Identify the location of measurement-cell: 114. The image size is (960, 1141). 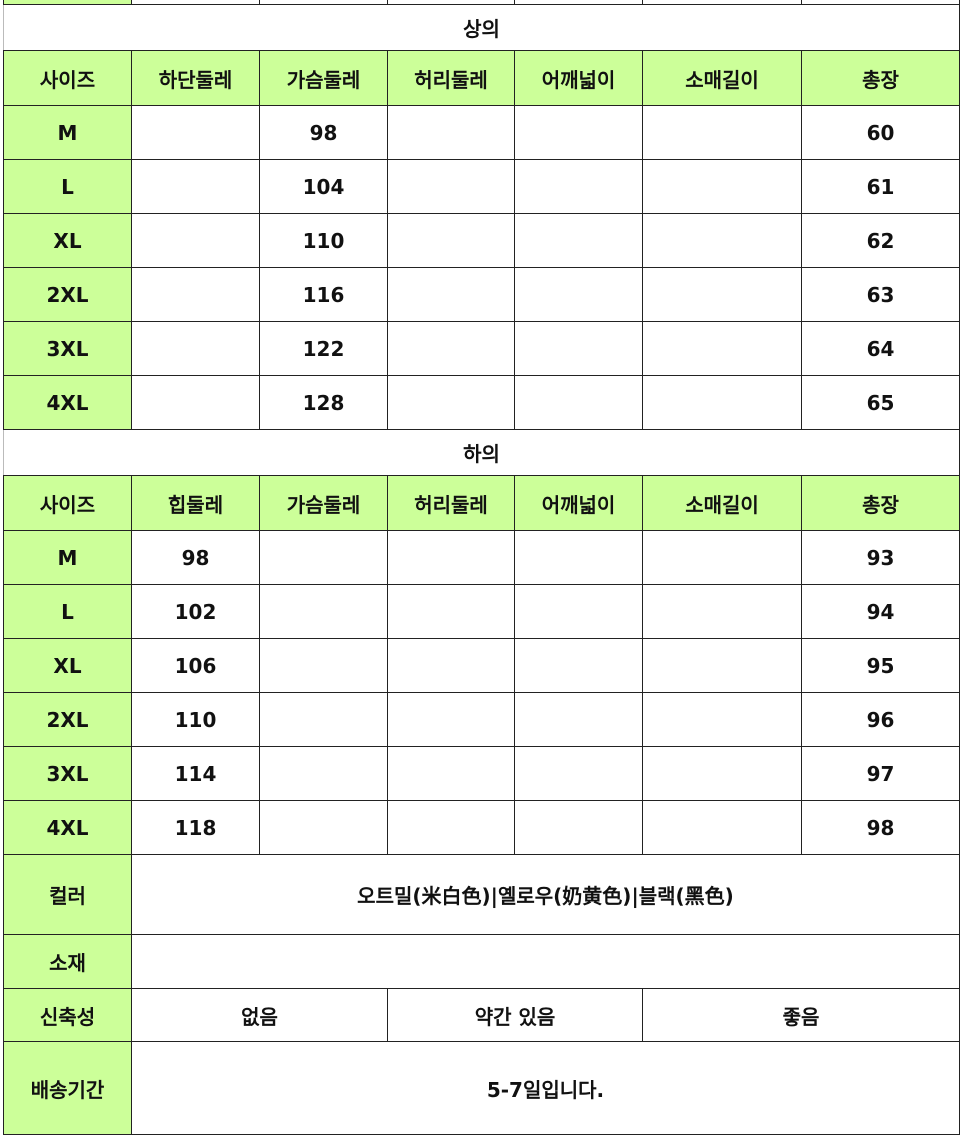
(195, 773).